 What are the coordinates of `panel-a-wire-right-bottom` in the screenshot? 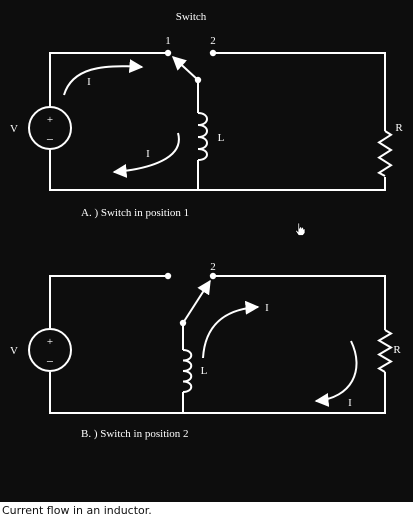 It's located at (292, 184).